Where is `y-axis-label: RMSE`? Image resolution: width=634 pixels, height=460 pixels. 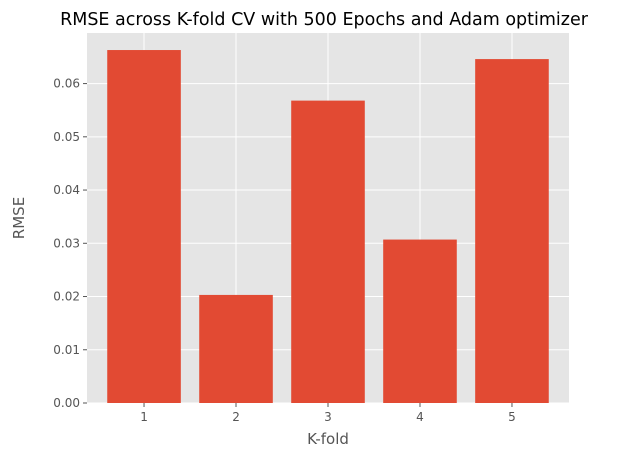 y-axis-label: RMSE is located at coordinates (19, 218).